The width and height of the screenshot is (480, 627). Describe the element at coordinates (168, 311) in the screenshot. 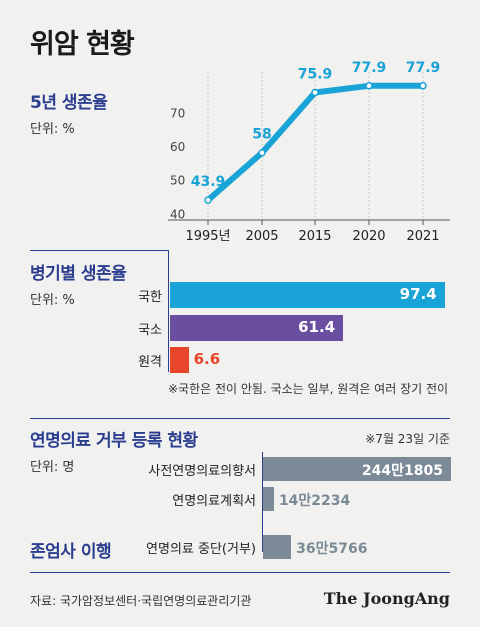

I see `stage-axis-line` at that location.